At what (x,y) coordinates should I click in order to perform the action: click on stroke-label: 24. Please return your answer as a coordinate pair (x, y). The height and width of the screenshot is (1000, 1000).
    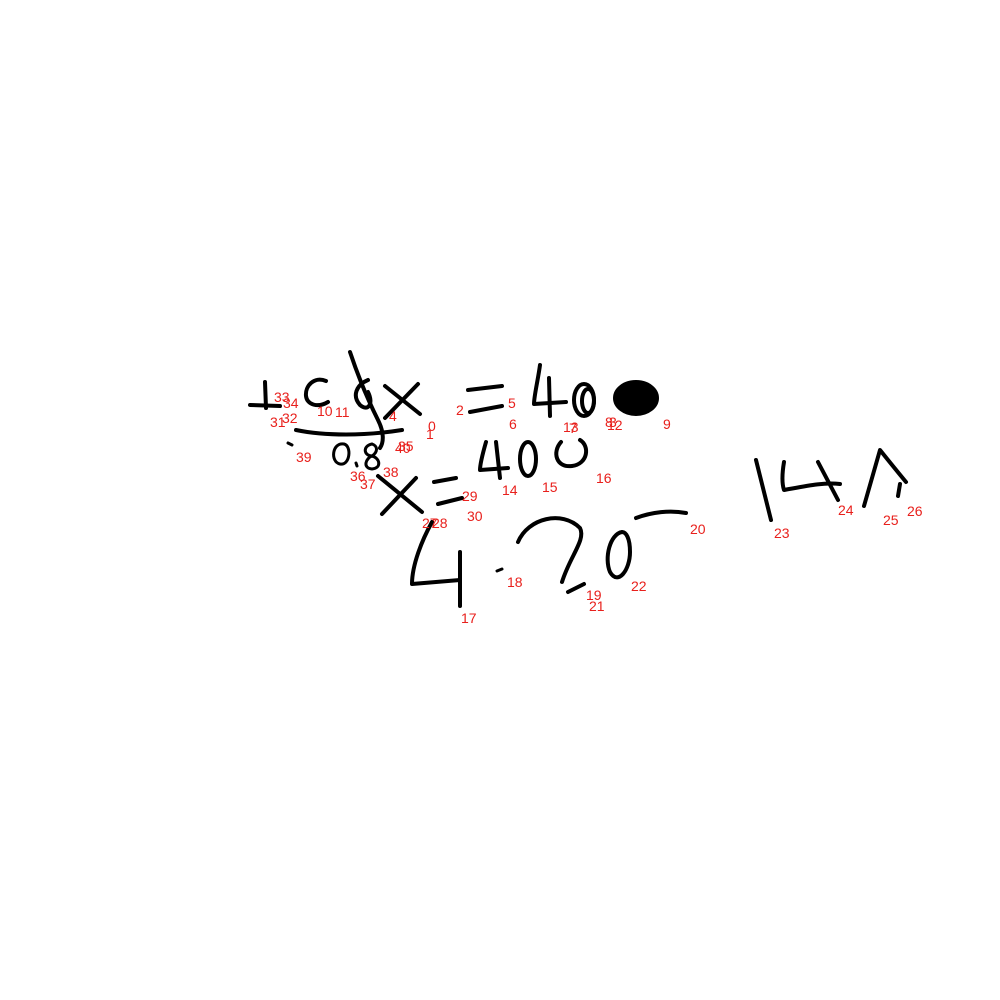
    Looking at the image, I should click on (846, 510).